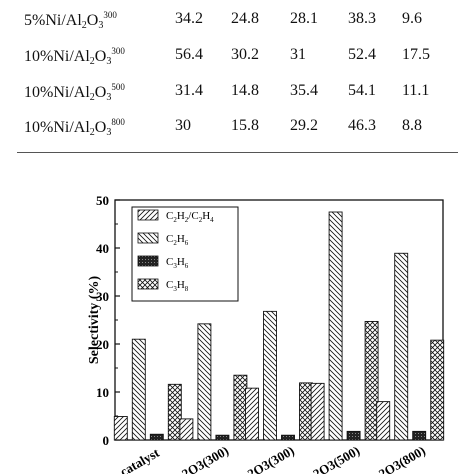 This screenshot has height=474, width=474. What do you see at coordinates (74, 56) in the screenshot?
I see `catalyst-name: 10%Ni/Al2O3300` at bounding box center [74, 56].